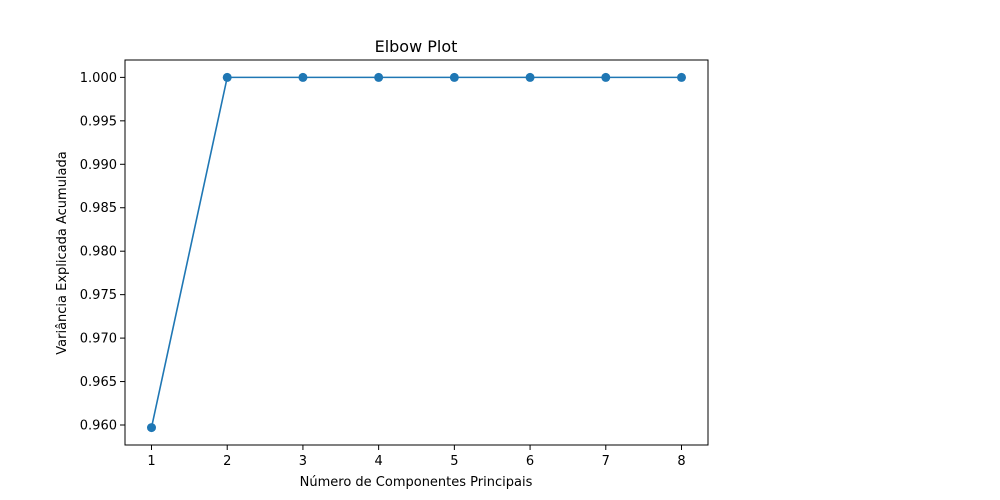  Describe the element at coordinates (98, 78) in the screenshot. I see `y-tick-label: 1.000` at that location.